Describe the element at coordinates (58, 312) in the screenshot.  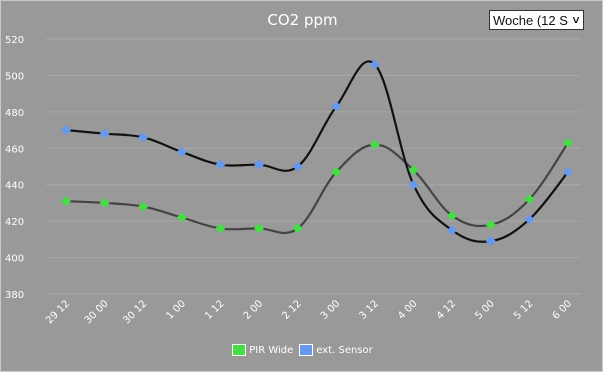
I see `x-tick-label: 29 12` at that location.